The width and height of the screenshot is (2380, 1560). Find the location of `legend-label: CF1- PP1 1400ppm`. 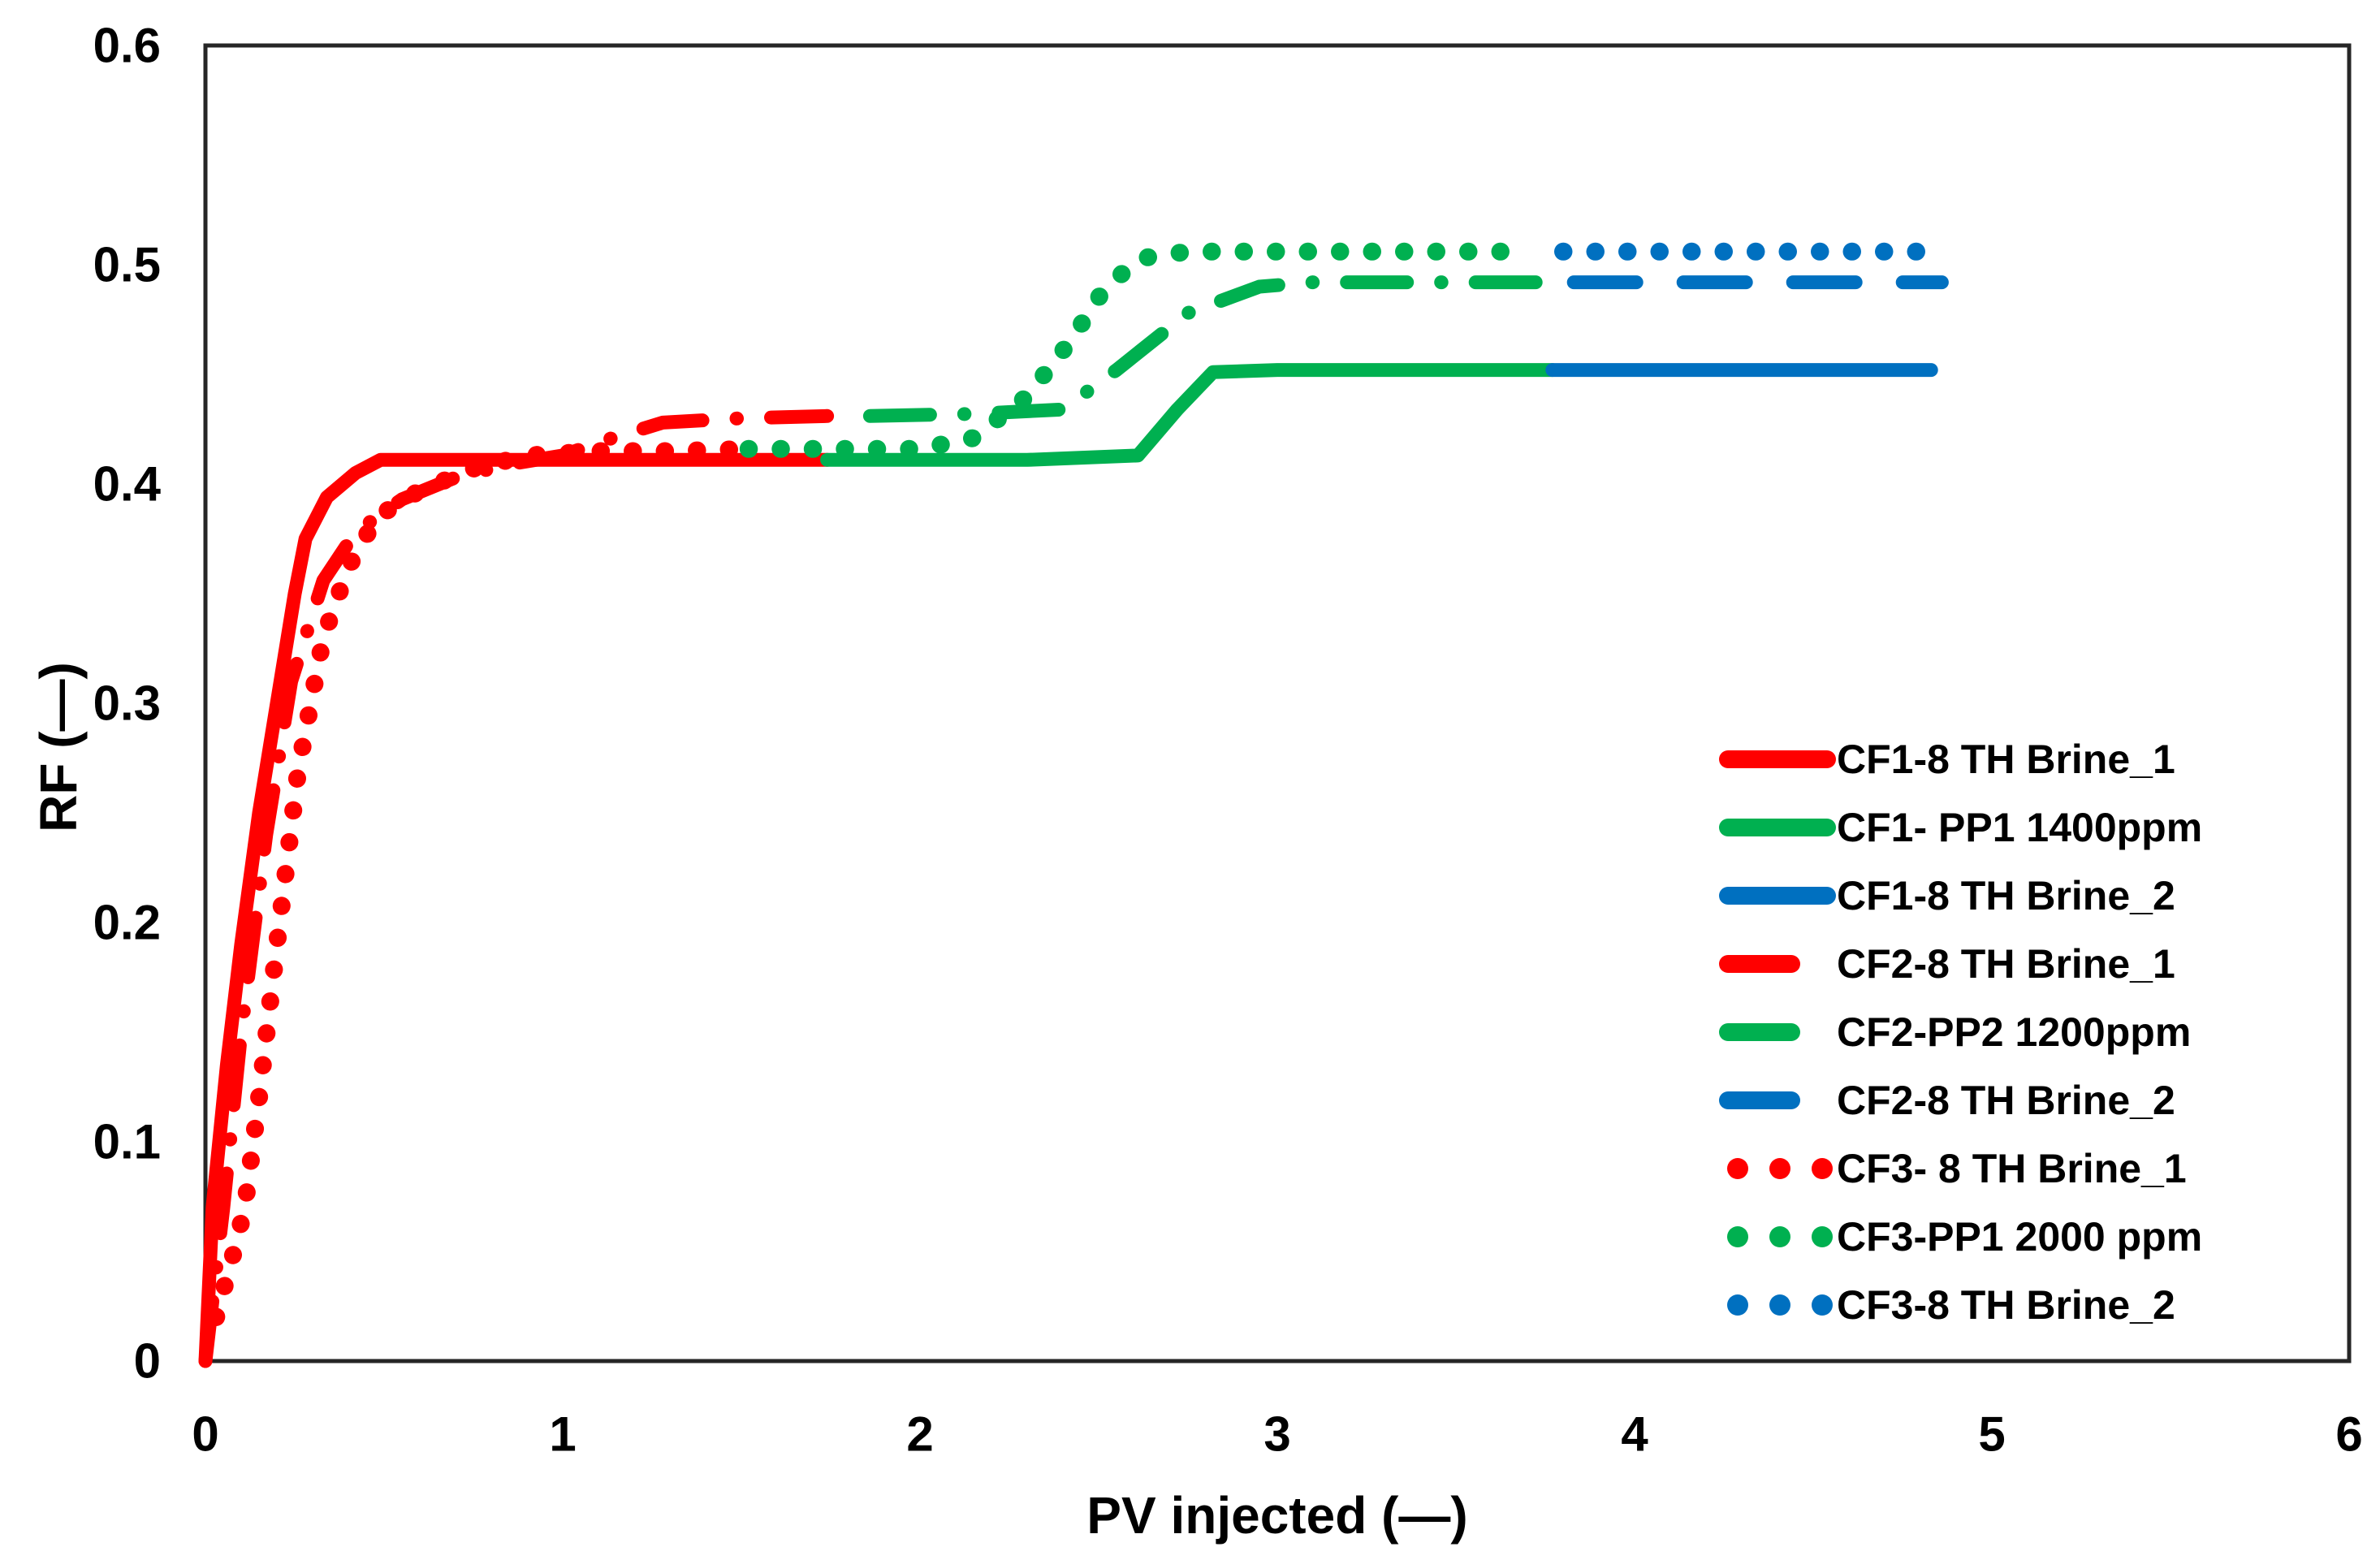

legend-label: CF1- PP1 1400ppm is located at coordinates (2020, 827).